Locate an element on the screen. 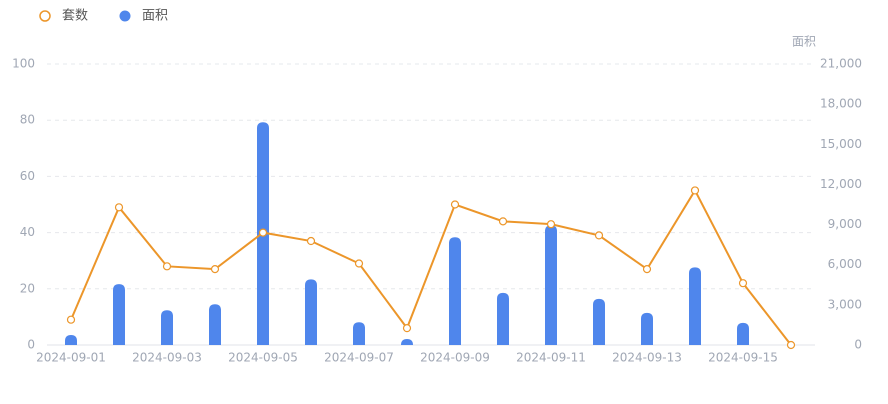 The width and height of the screenshot is (888, 404). x-tick-label: 2024-09-13 is located at coordinates (647, 358).